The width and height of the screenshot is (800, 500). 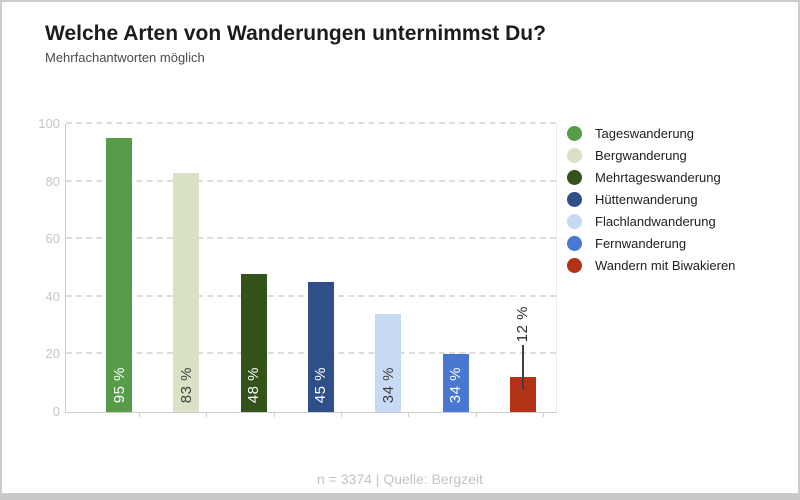 I want to click on y-axis-label-40: 40, so click(x=52, y=296).